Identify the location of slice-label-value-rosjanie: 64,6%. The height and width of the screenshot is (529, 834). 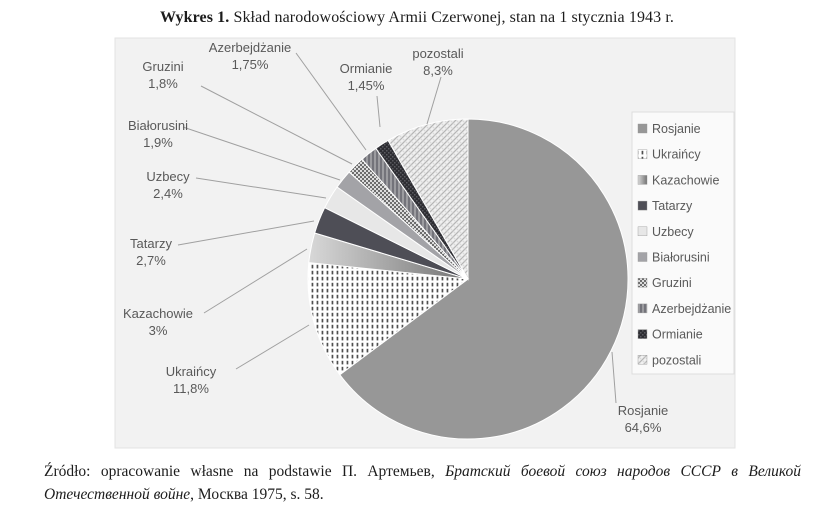
(643, 427).